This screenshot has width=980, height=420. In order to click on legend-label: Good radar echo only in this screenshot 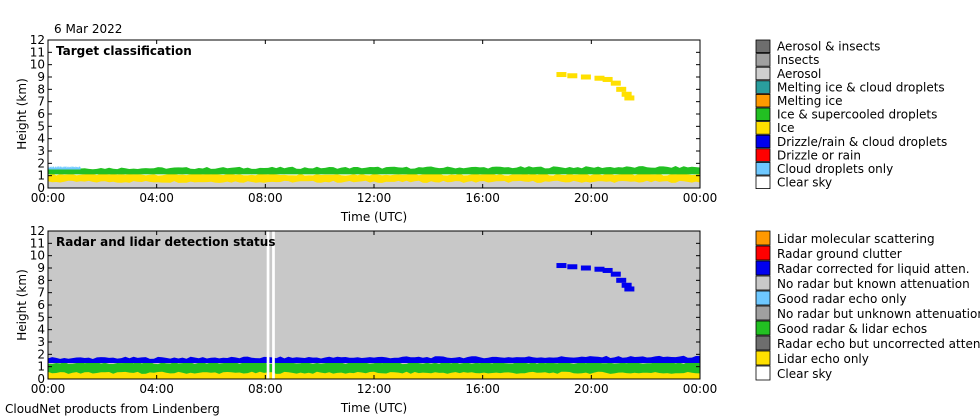, I will do `click(842, 299)`.